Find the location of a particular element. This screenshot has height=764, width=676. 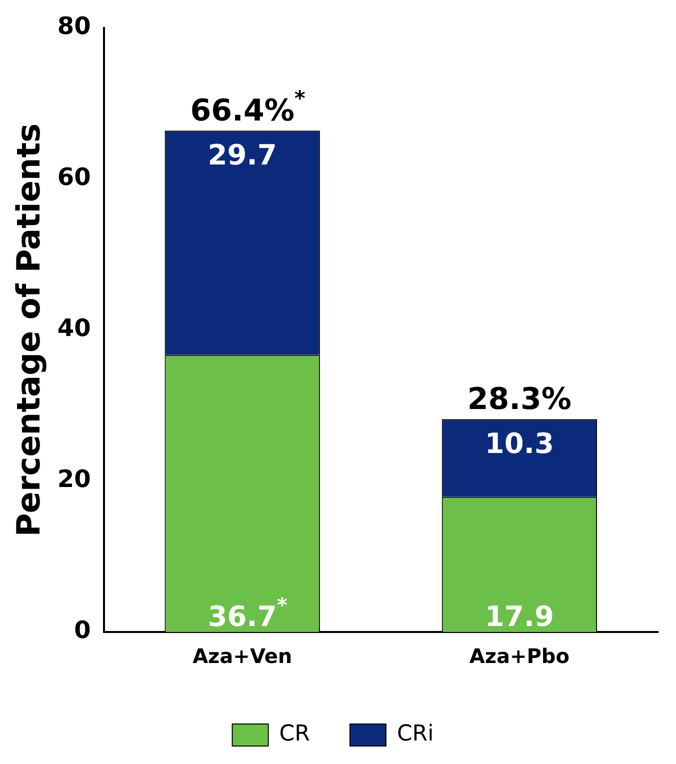

x-tick-label: Aza+Pbo is located at coordinates (519, 656).